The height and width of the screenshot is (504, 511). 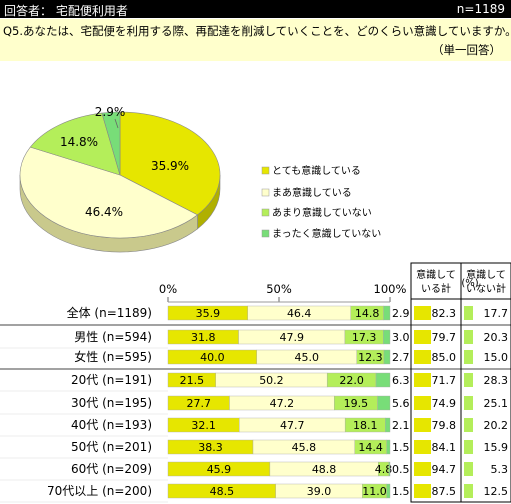 I want to click on bar-label-1-2: 17.3, so click(x=364, y=337).